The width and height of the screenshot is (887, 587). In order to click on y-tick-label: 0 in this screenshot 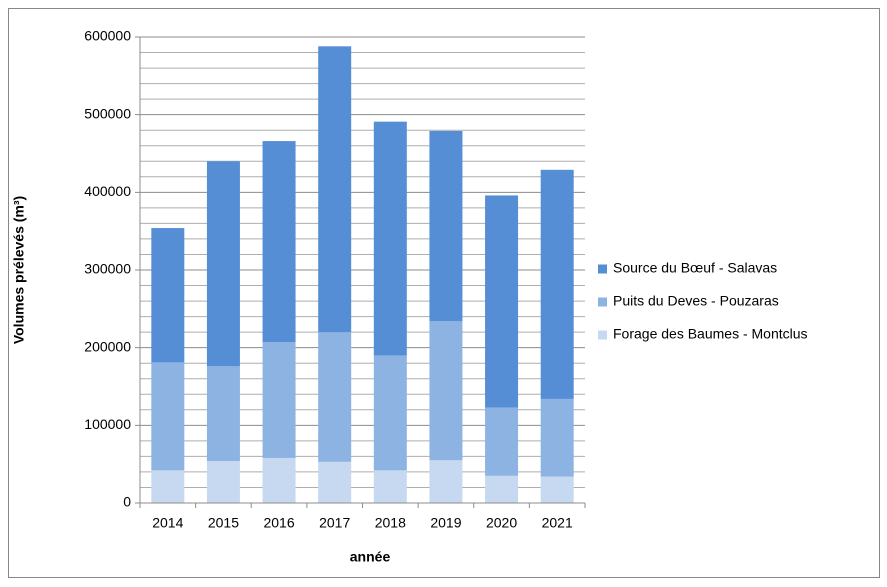, I will do `click(127, 502)`.